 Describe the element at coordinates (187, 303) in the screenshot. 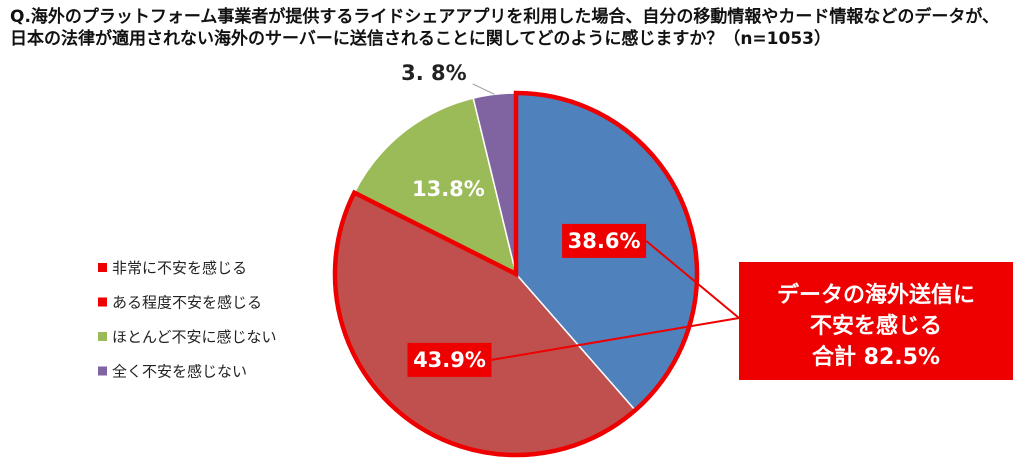

I see `legend-item-2: ある程度不安を感じる` at that location.